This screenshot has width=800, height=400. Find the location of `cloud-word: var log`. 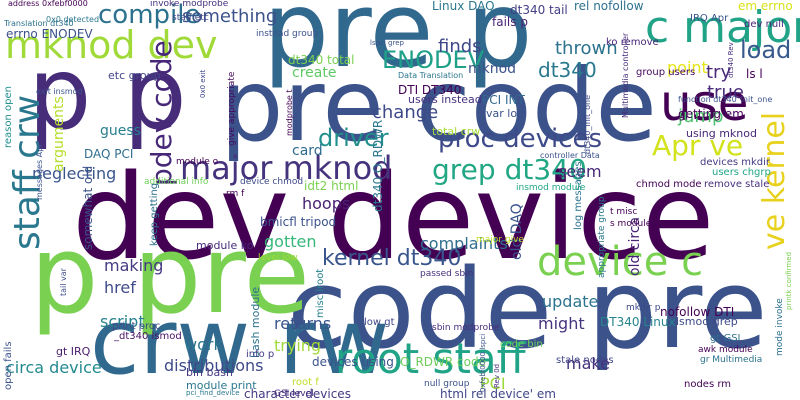

cloud-word: var log is located at coordinates (505, 113).